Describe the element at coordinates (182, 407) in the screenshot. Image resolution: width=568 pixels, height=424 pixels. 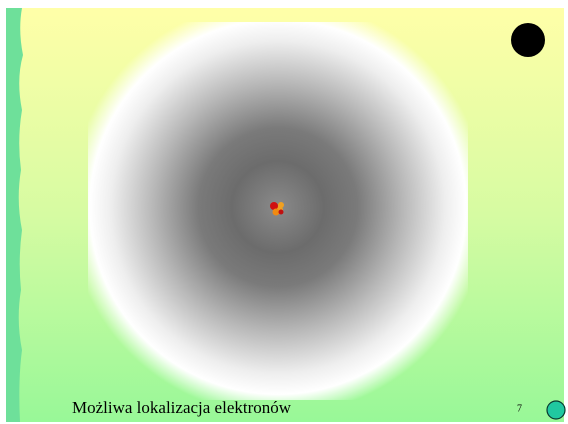
I see `caption: Możliwa lokalizacja elektronów` at that location.